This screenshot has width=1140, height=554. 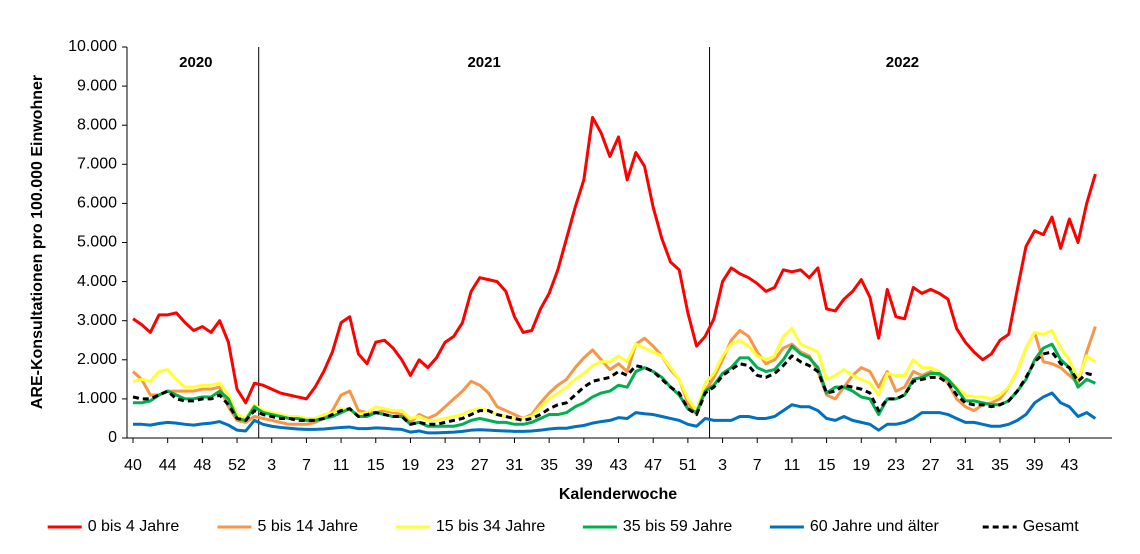 I want to click on x-axis-title: Kalenderwoche, so click(x=618, y=494).